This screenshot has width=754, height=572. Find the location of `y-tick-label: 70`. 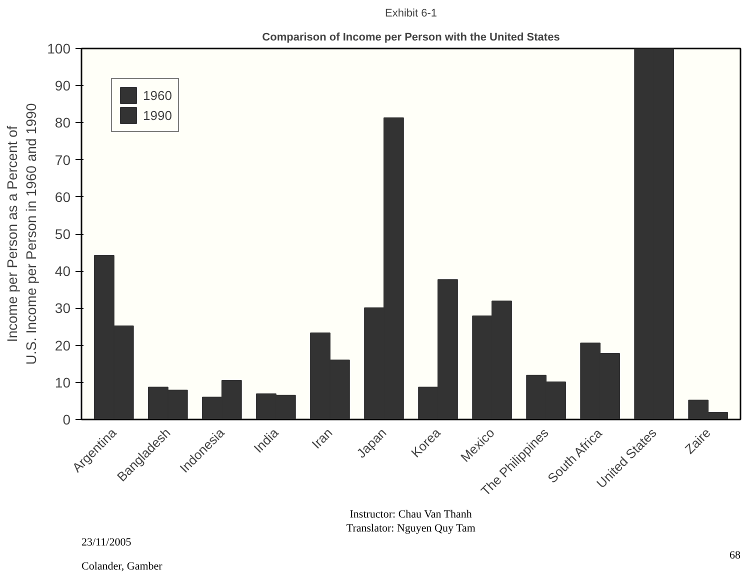

y-tick-label: 70 is located at coordinates (62, 160).